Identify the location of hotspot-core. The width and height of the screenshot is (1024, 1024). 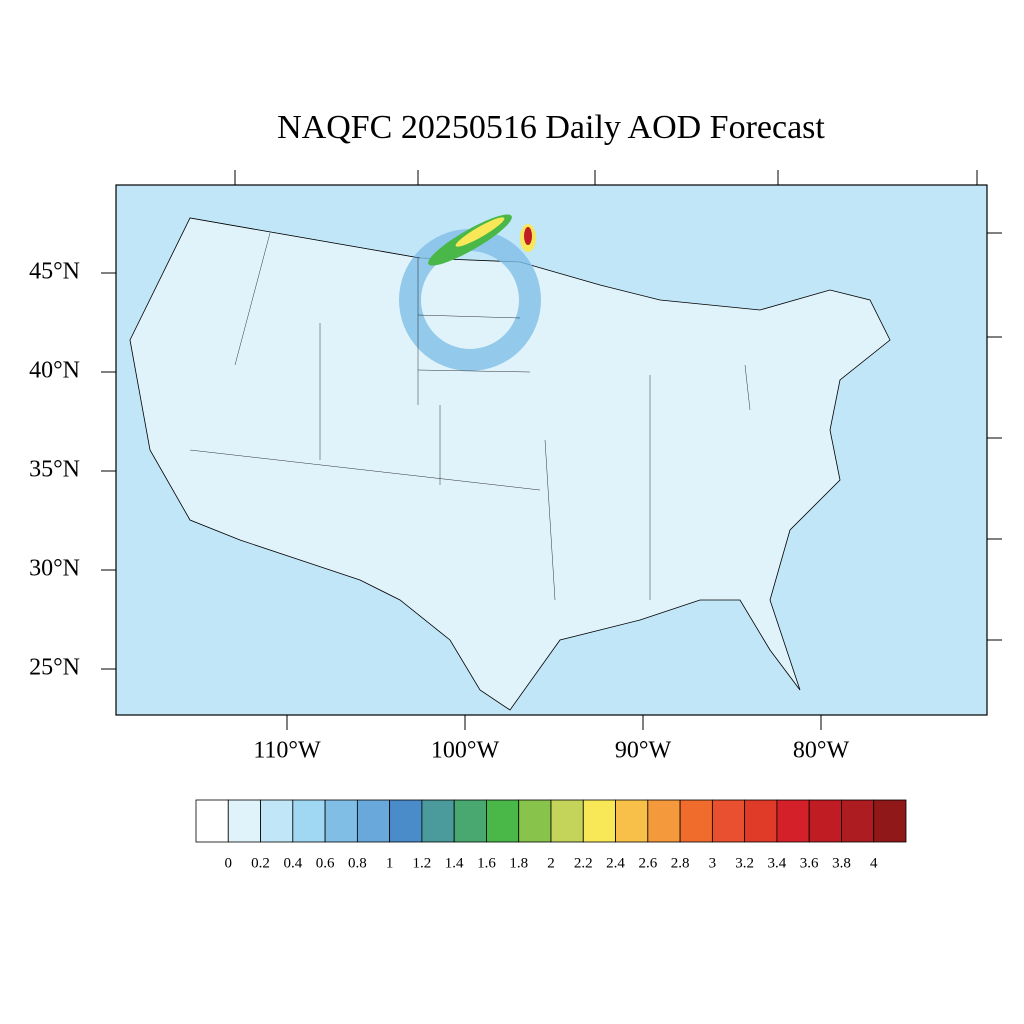
(528, 236).